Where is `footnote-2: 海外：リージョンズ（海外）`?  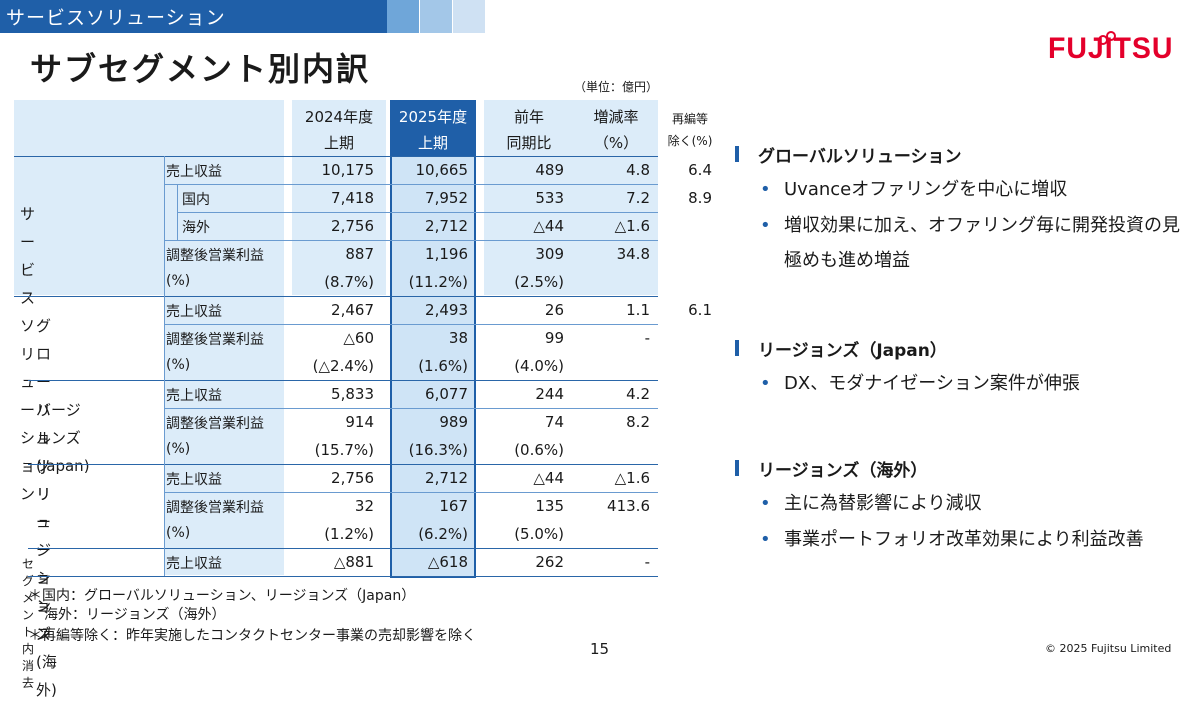 footnote-2: 海外：リージョンズ（海外） is located at coordinates (135, 615).